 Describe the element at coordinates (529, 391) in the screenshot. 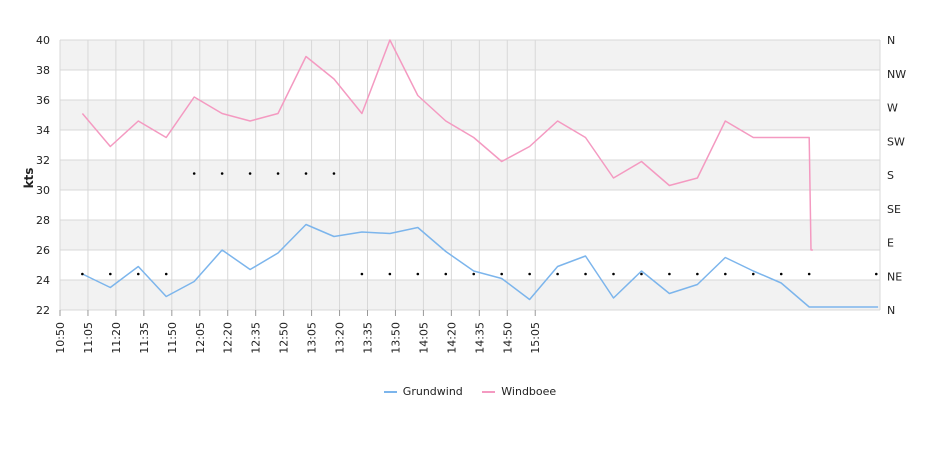

I see `legend-label-windboee: Windboee` at that location.